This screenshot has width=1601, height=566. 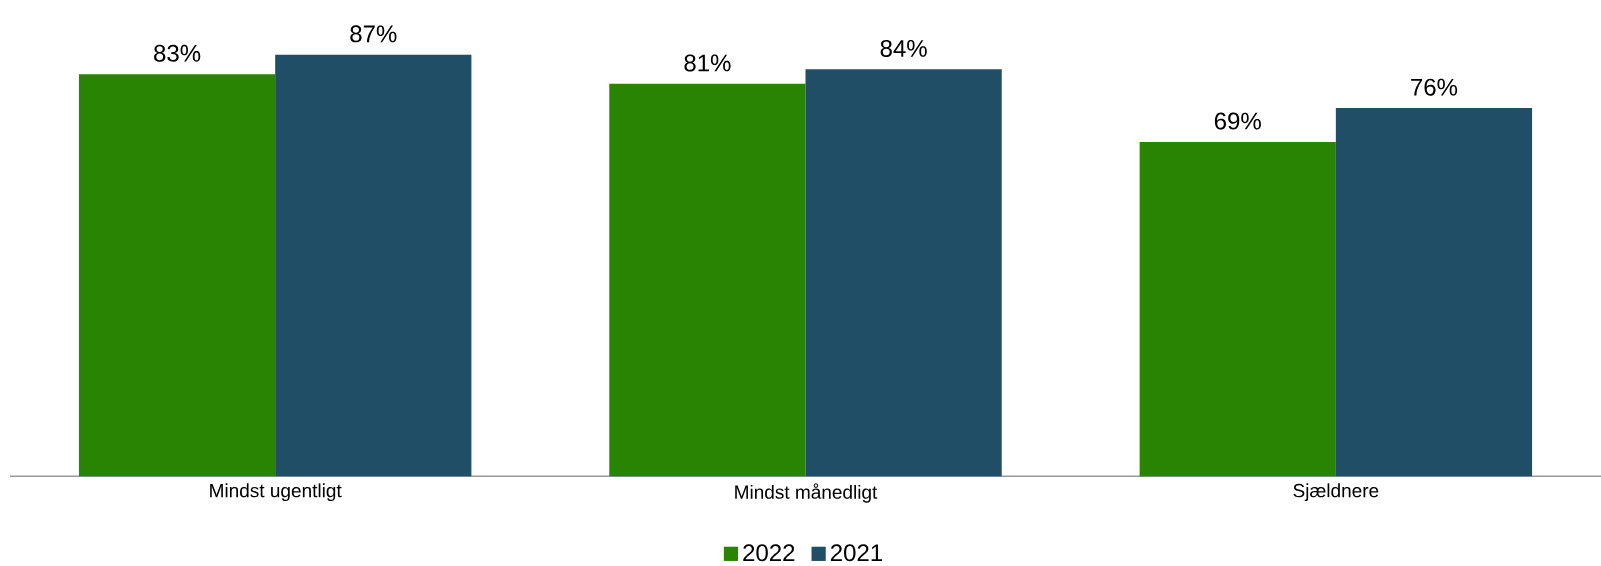 I want to click on data-label: 69%, so click(x=1237, y=121).